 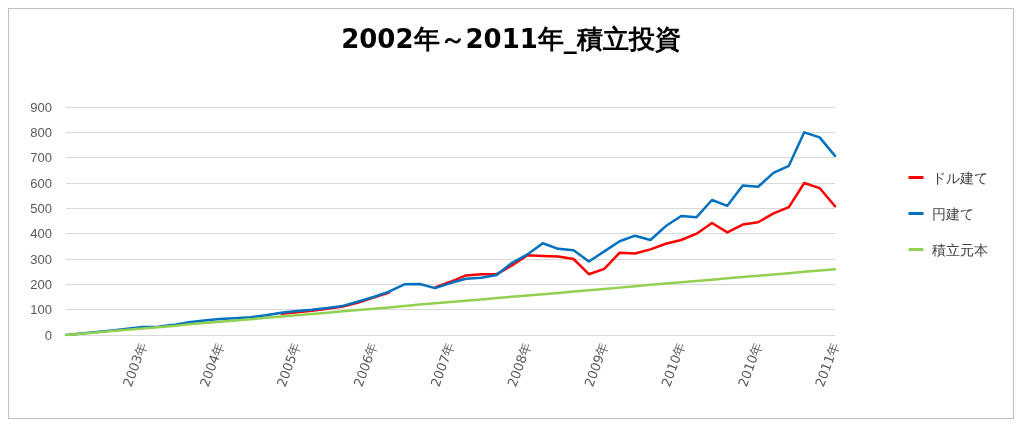 What do you see at coordinates (41, 183) in the screenshot?
I see `y-tick-label: 600` at bounding box center [41, 183].